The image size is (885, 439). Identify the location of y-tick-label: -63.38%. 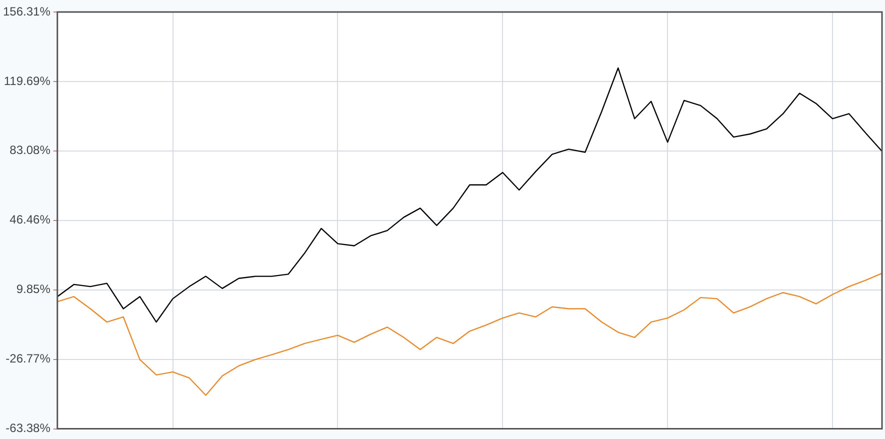
(28, 428).